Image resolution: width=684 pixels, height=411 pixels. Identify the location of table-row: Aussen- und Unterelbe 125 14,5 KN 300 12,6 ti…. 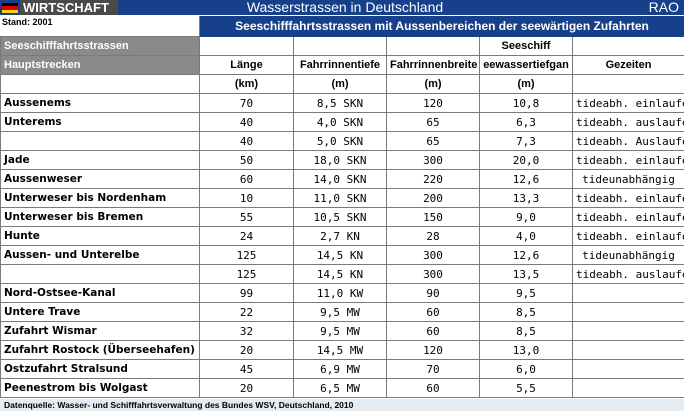
(342, 255).